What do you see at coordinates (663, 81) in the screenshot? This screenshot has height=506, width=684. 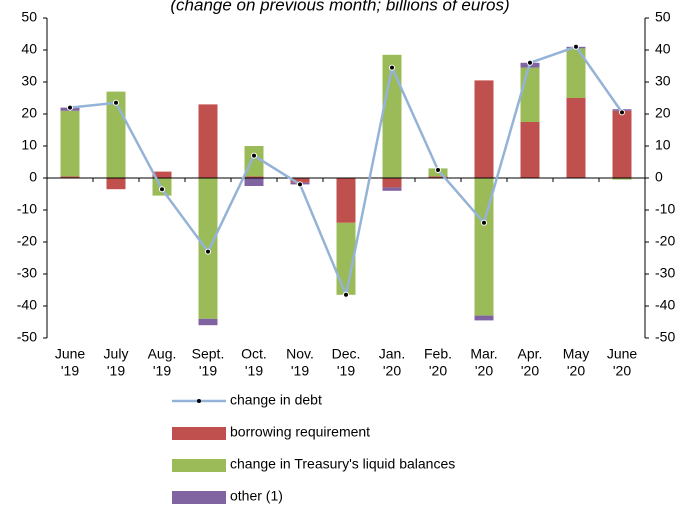 I see `y2-tick-label: 30` at bounding box center [663, 81].